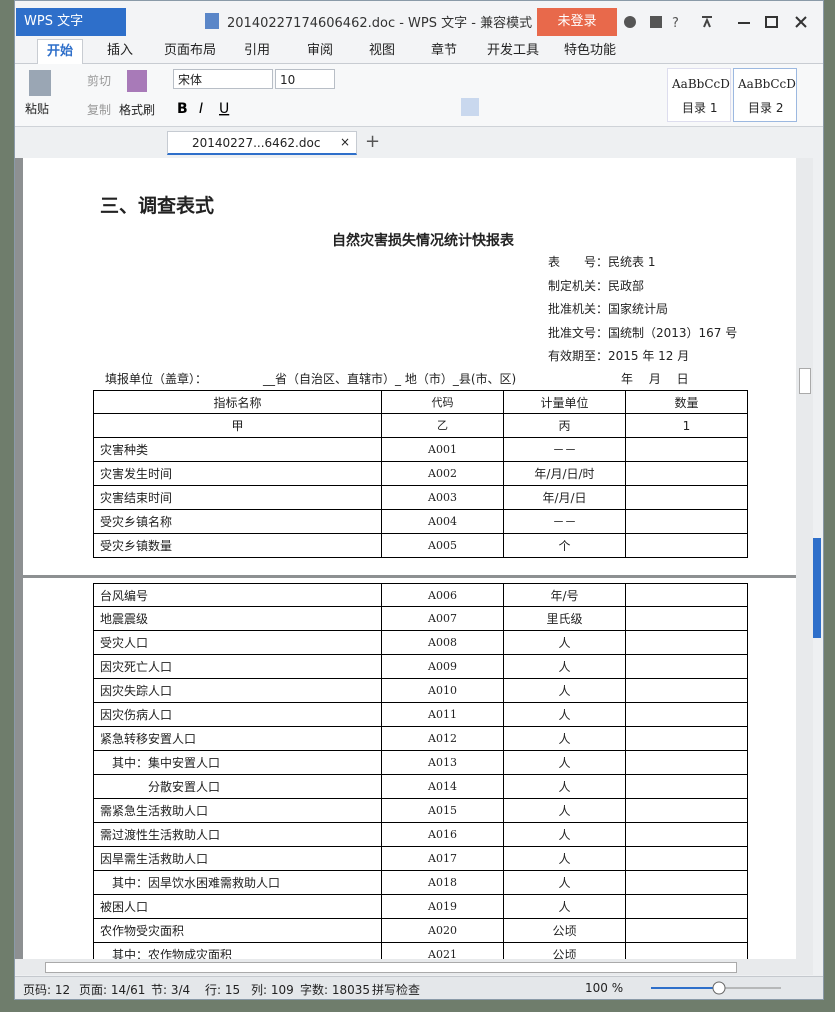 This screenshot has width=835, height=1012. What do you see at coordinates (71, 22) in the screenshot?
I see `app-menu-button: WPS 文字` at bounding box center [71, 22].